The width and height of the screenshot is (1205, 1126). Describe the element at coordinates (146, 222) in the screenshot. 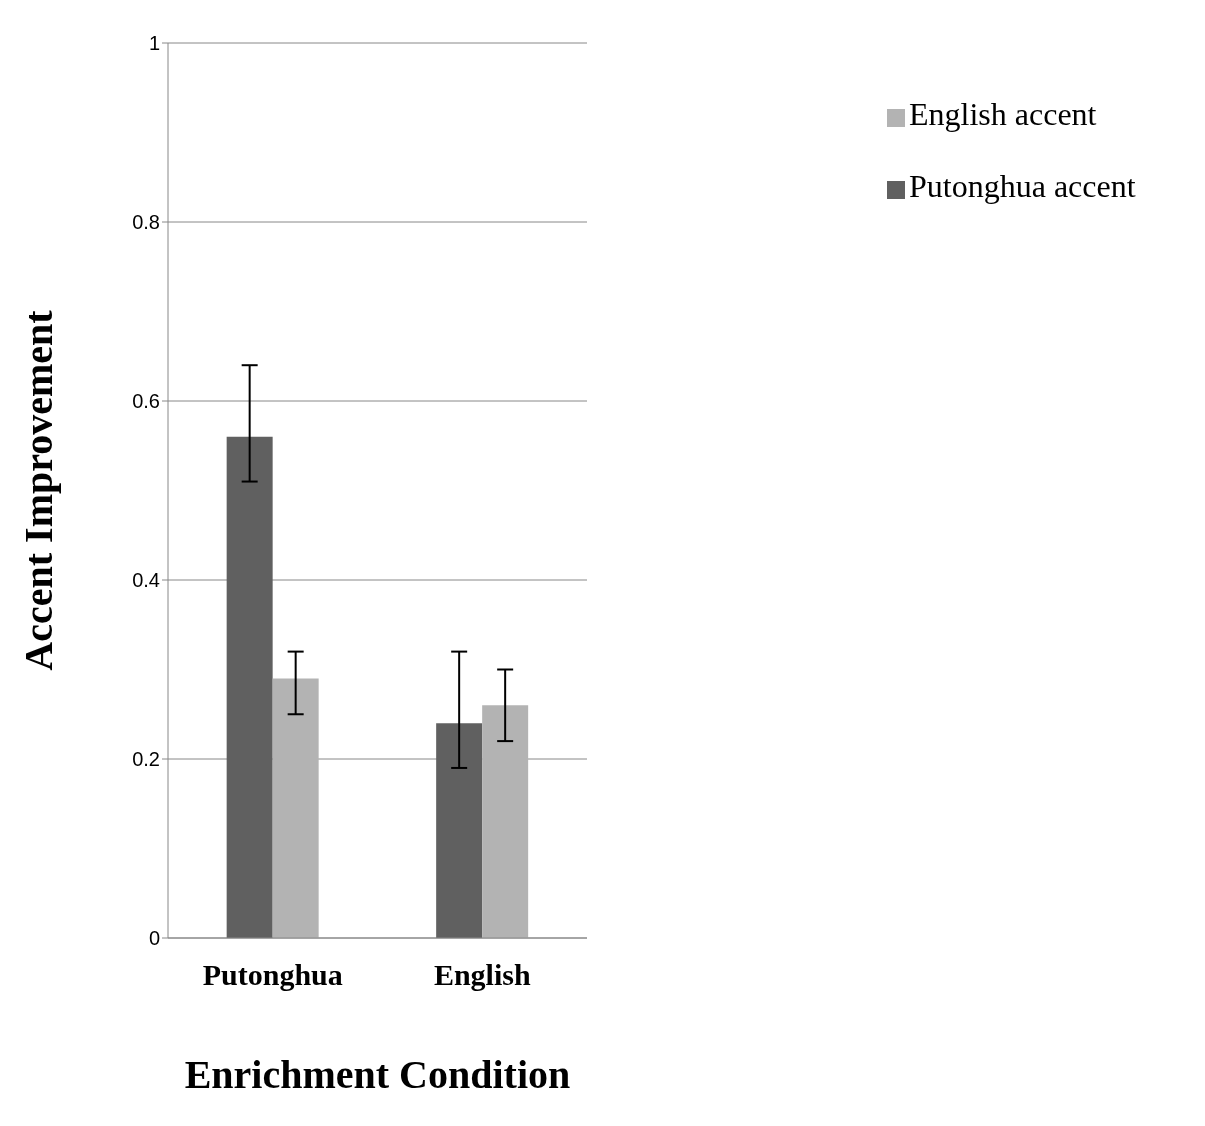

I see `y-tick-label: 0.8` at that location.